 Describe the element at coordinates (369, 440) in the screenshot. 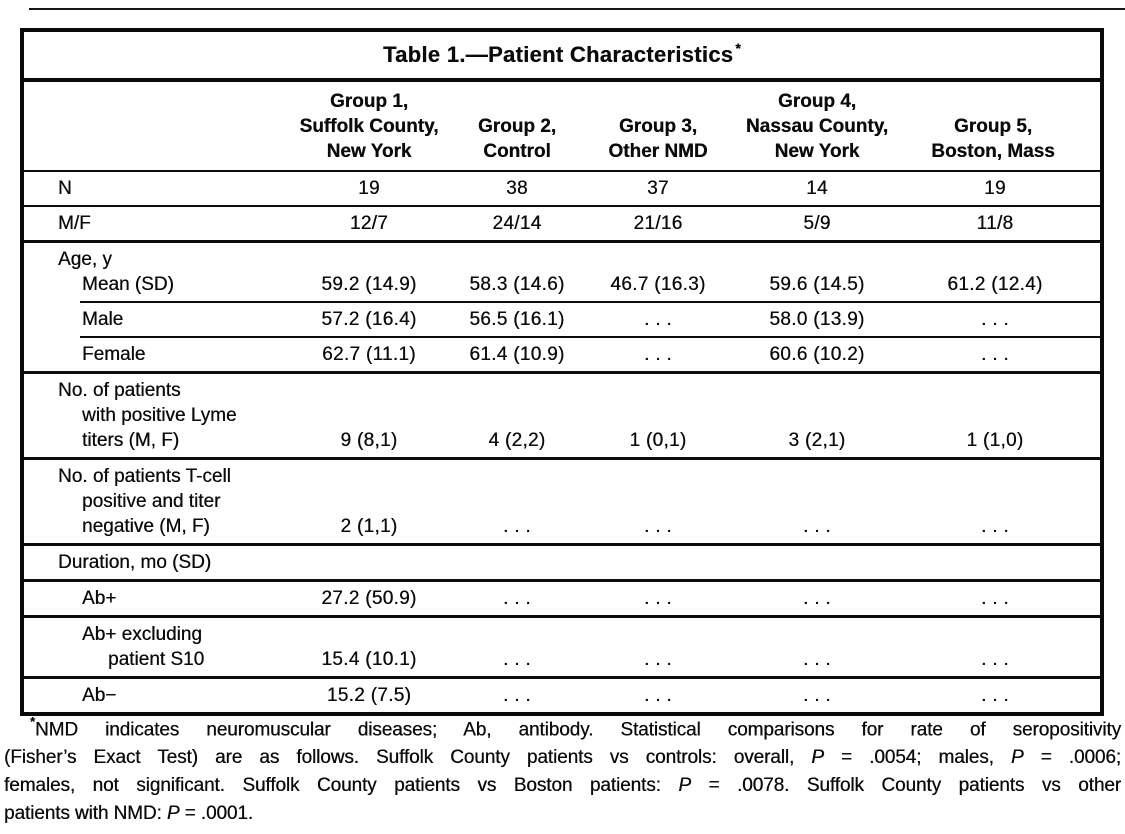

I see `cell-value: 9 (8,1)` at that location.